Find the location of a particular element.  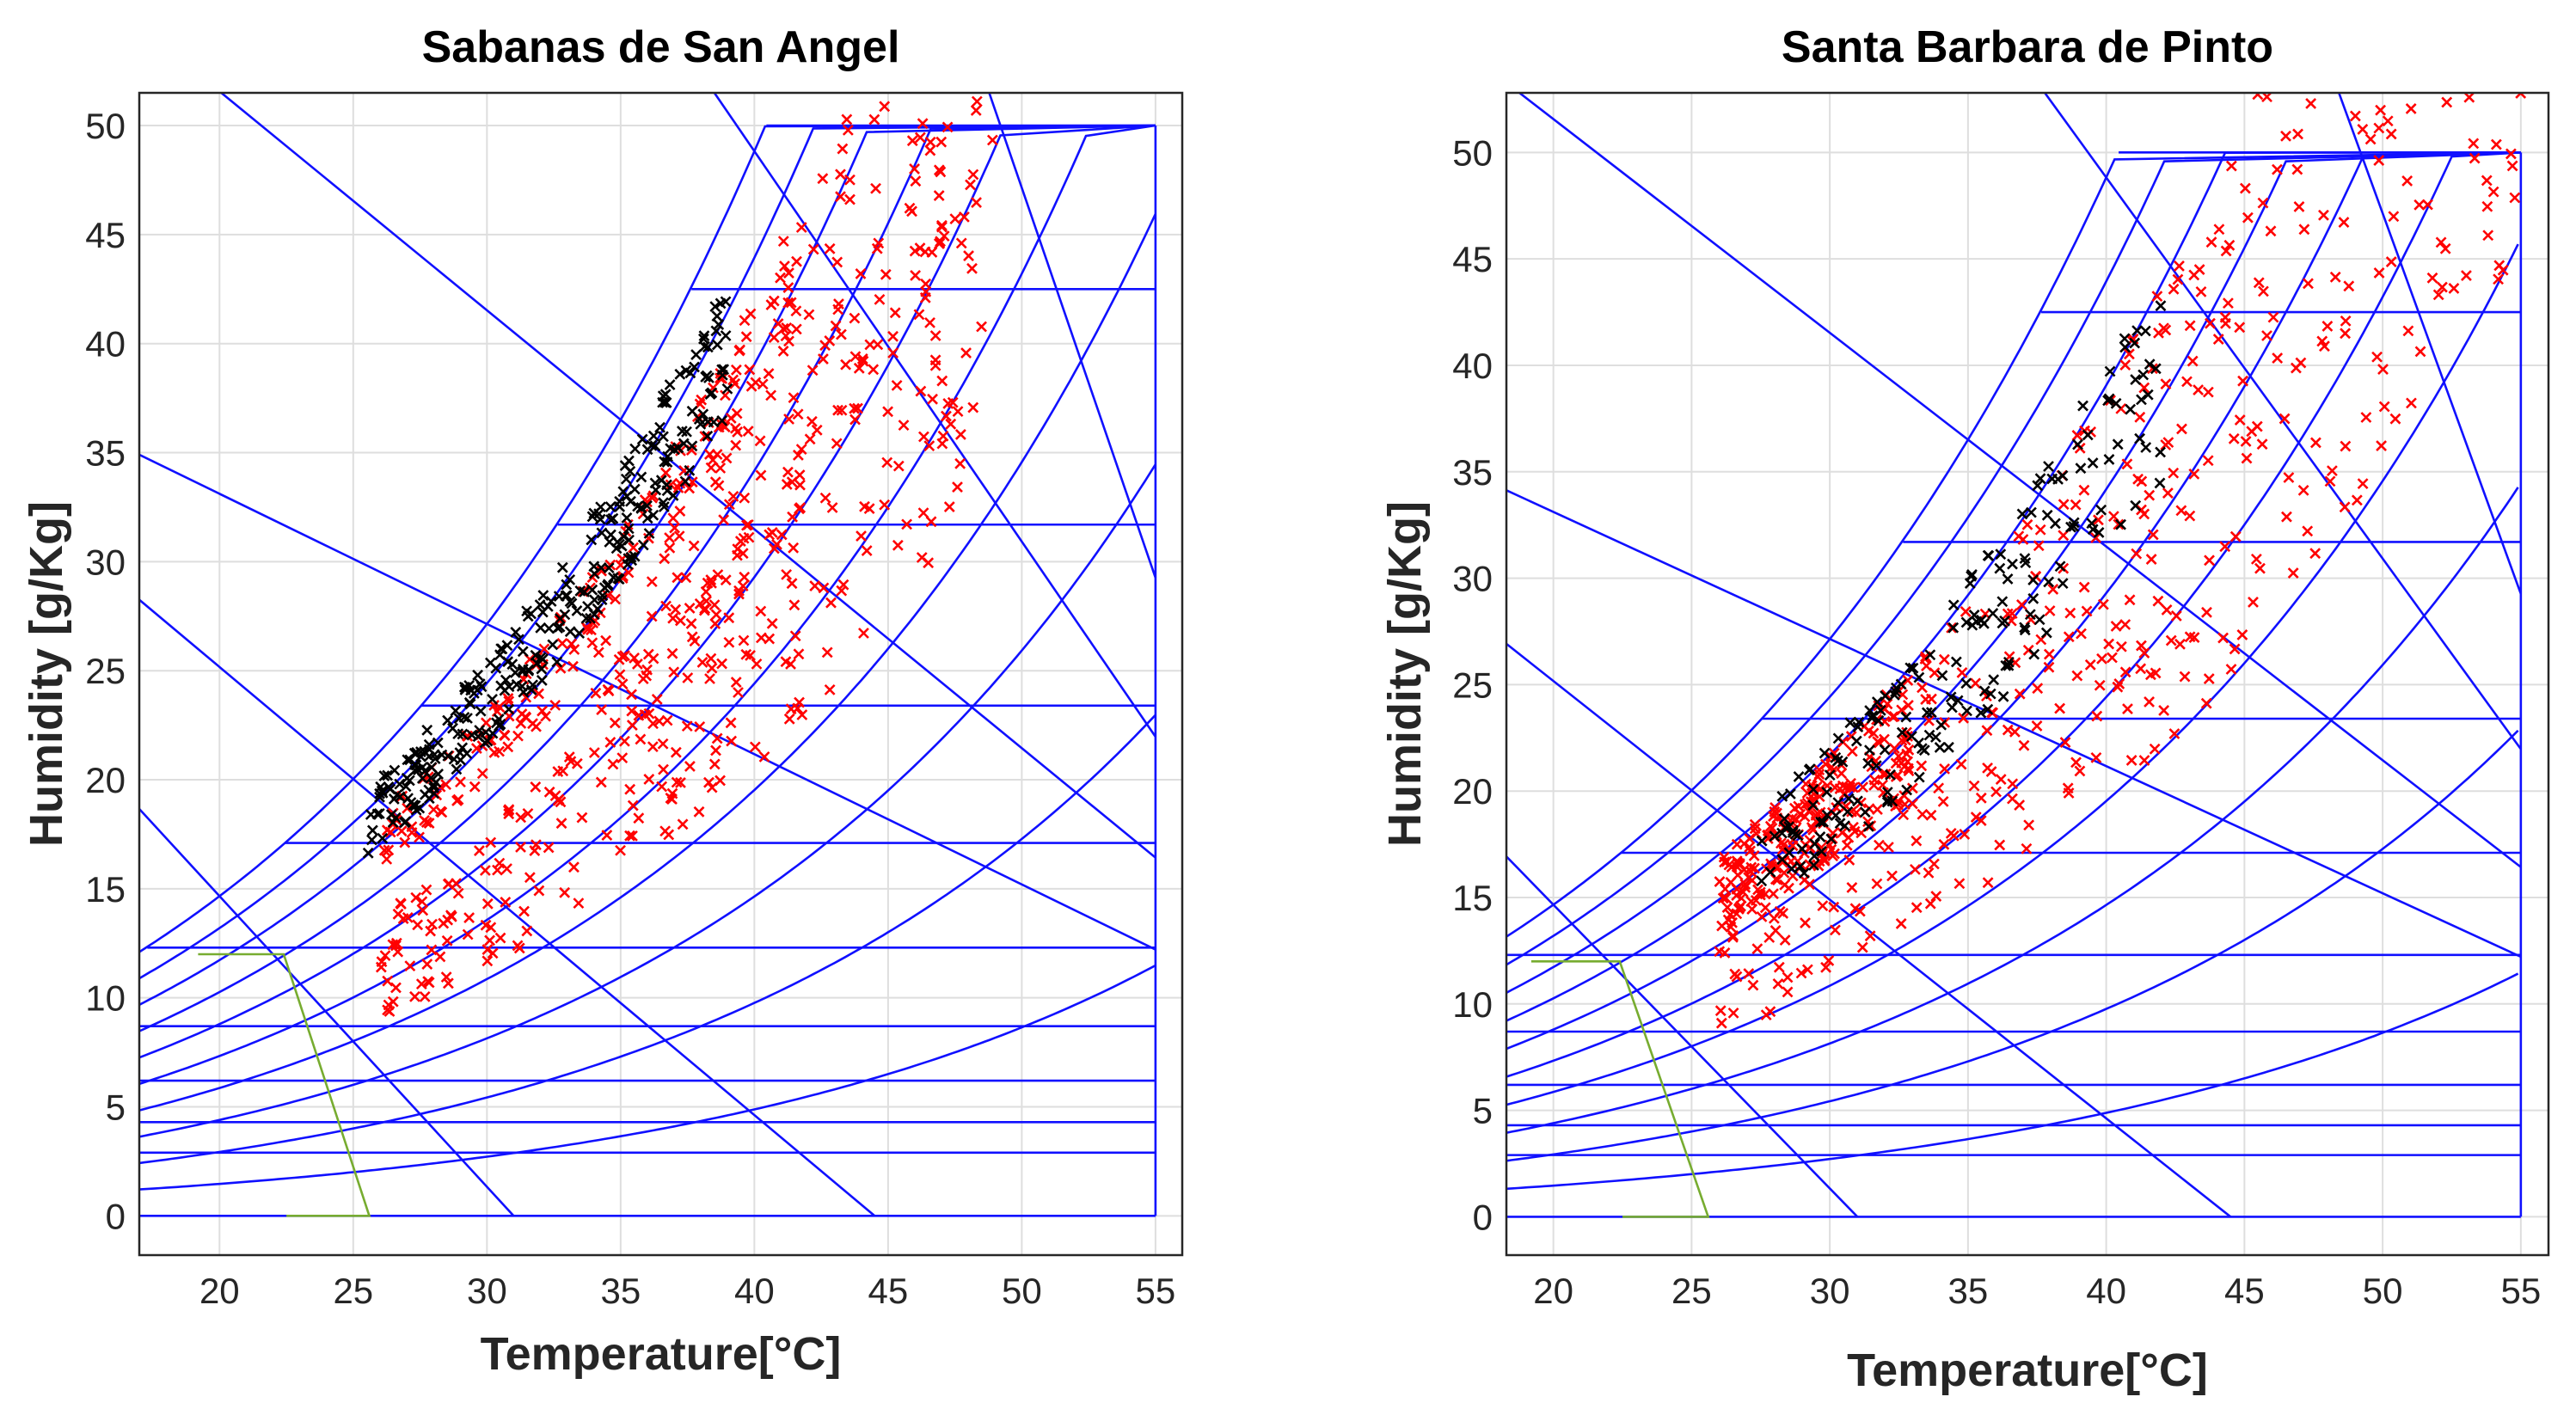

y-tick-label: 45 is located at coordinates (1472, 259).